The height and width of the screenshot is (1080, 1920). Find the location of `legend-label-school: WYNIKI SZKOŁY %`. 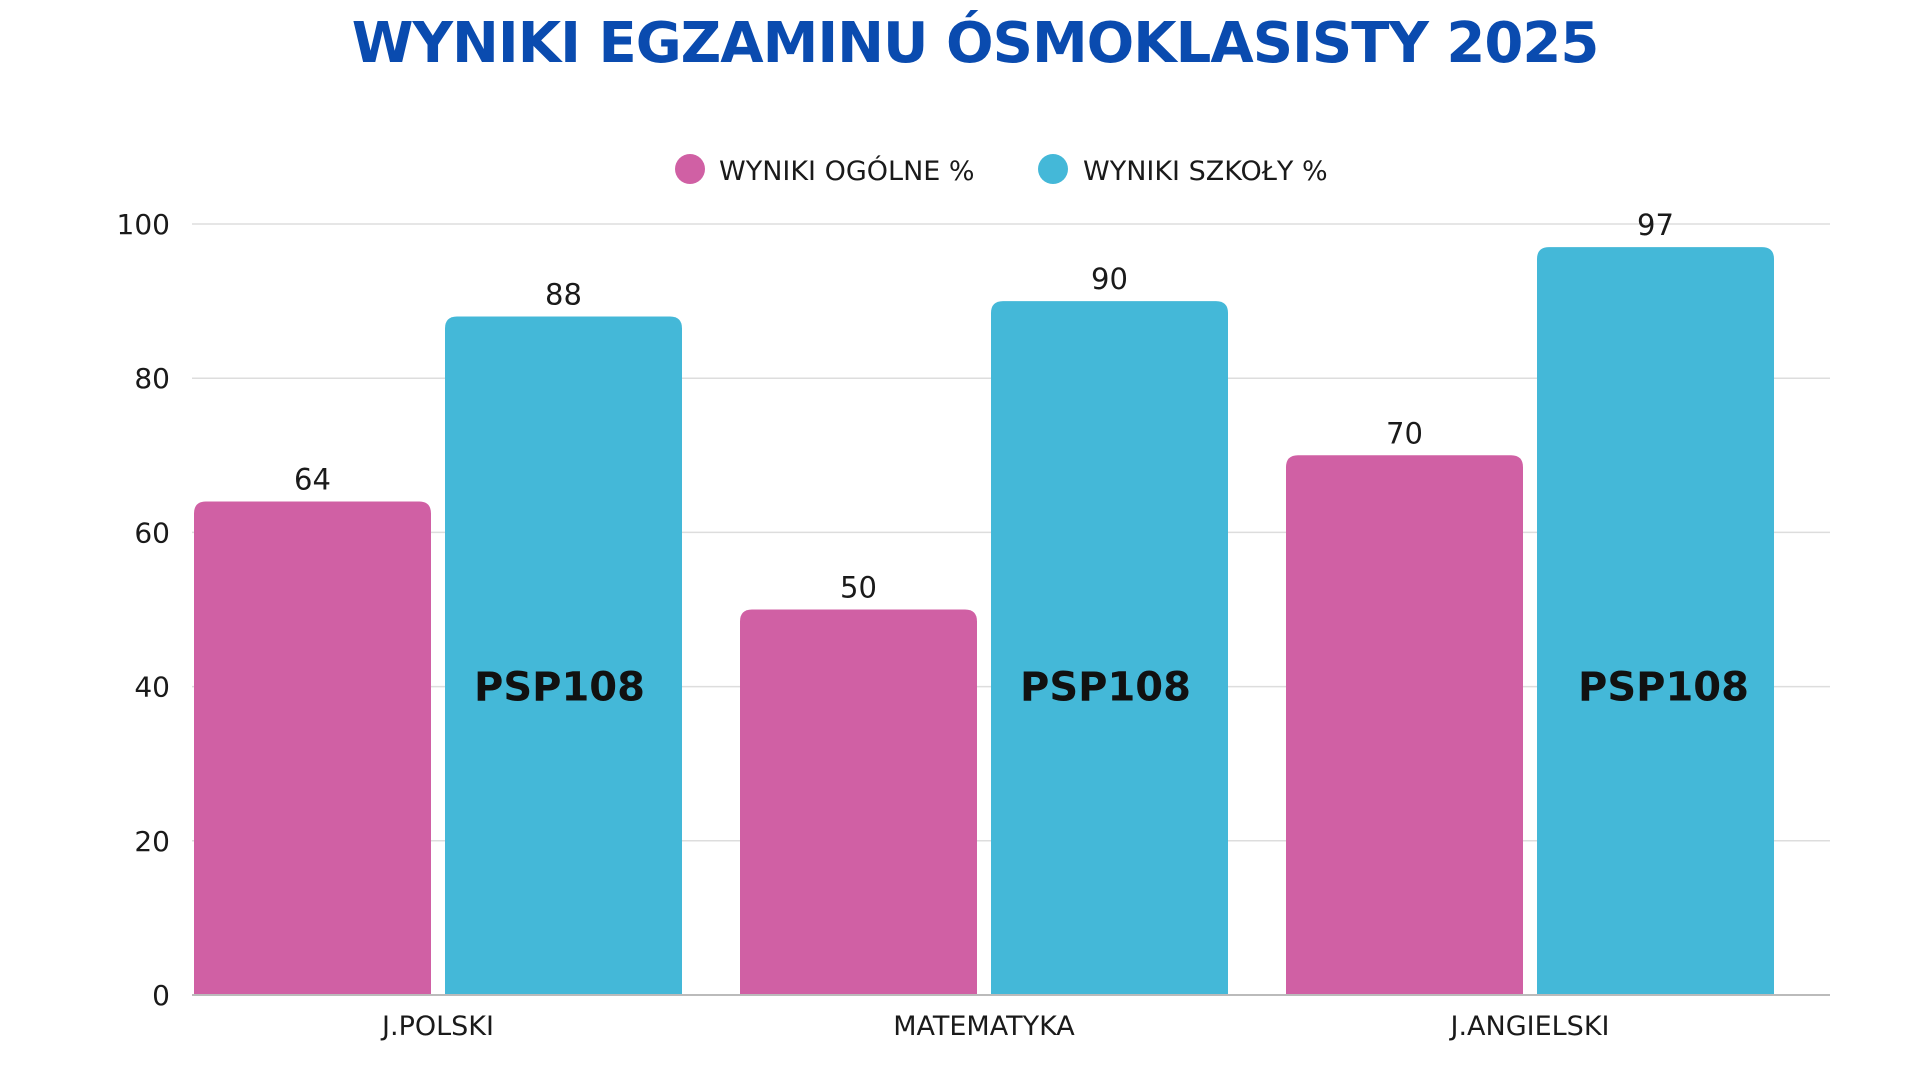

legend-label-school: WYNIKI SZKOŁY % is located at coordinates (1205, 171).